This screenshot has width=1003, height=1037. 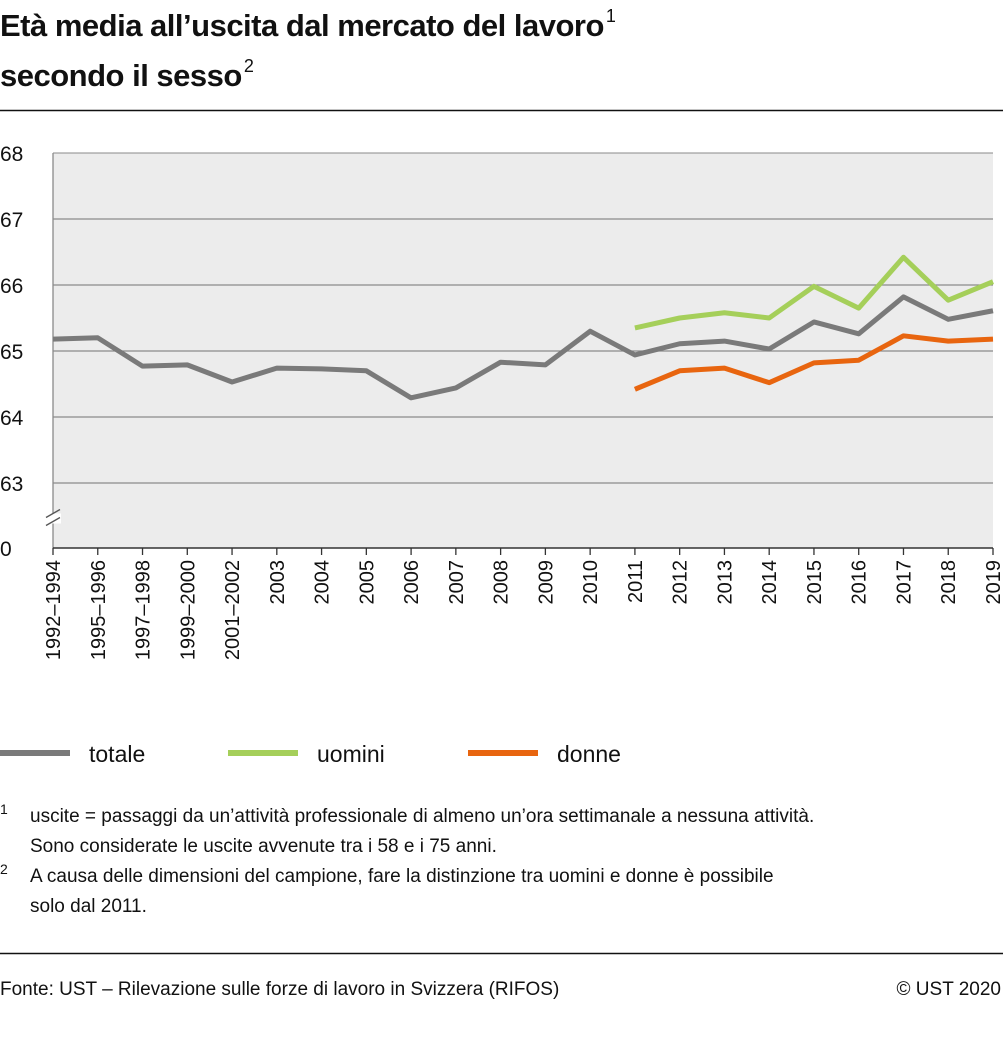 What do you see at coordinates (233, 610) in the screenshot?
I see `x-tick-label: 2001–2002` at bounding box center [233, 610].